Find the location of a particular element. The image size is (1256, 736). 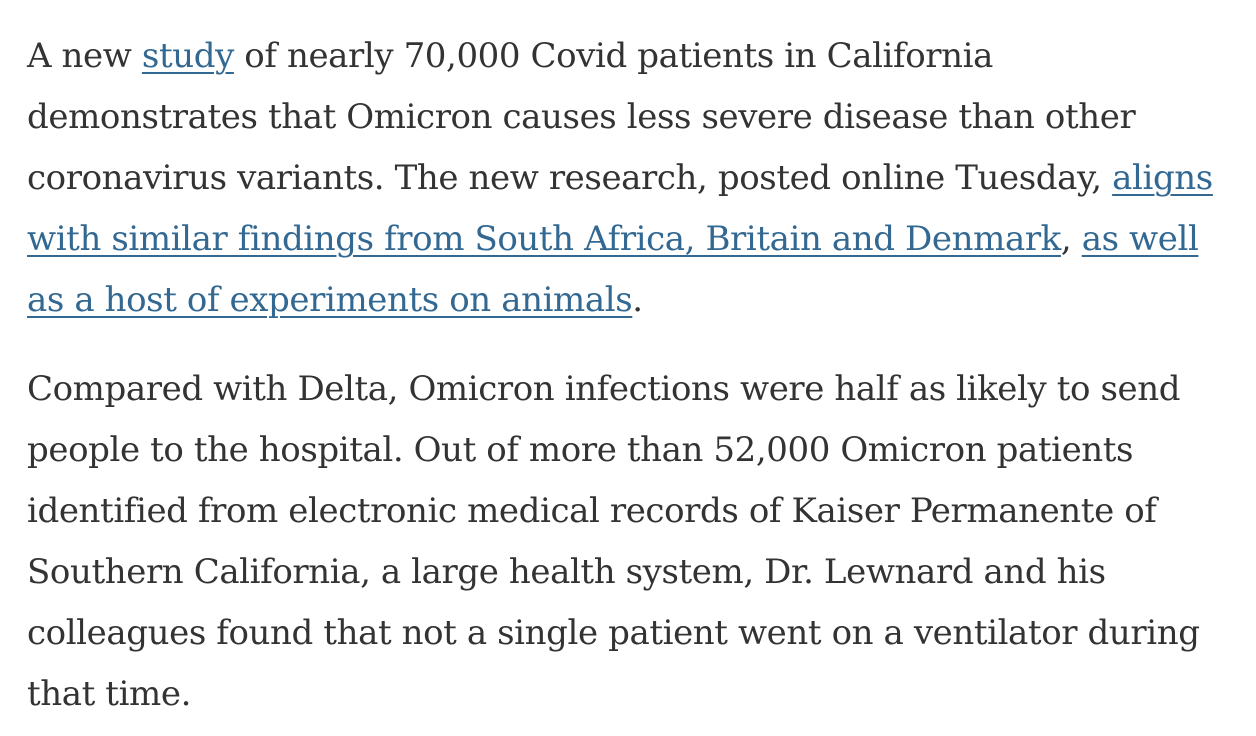

study-link: study is located at coordinates (187, 56).